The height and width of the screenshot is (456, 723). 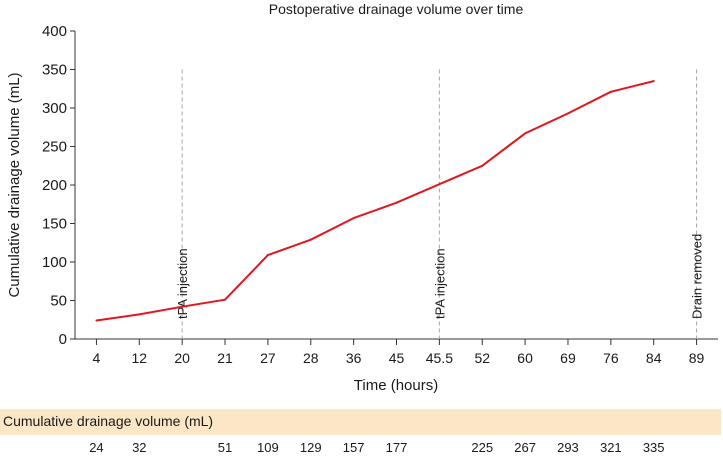 I want to click on x-tick-label: 20, so click(x=182, y=358).